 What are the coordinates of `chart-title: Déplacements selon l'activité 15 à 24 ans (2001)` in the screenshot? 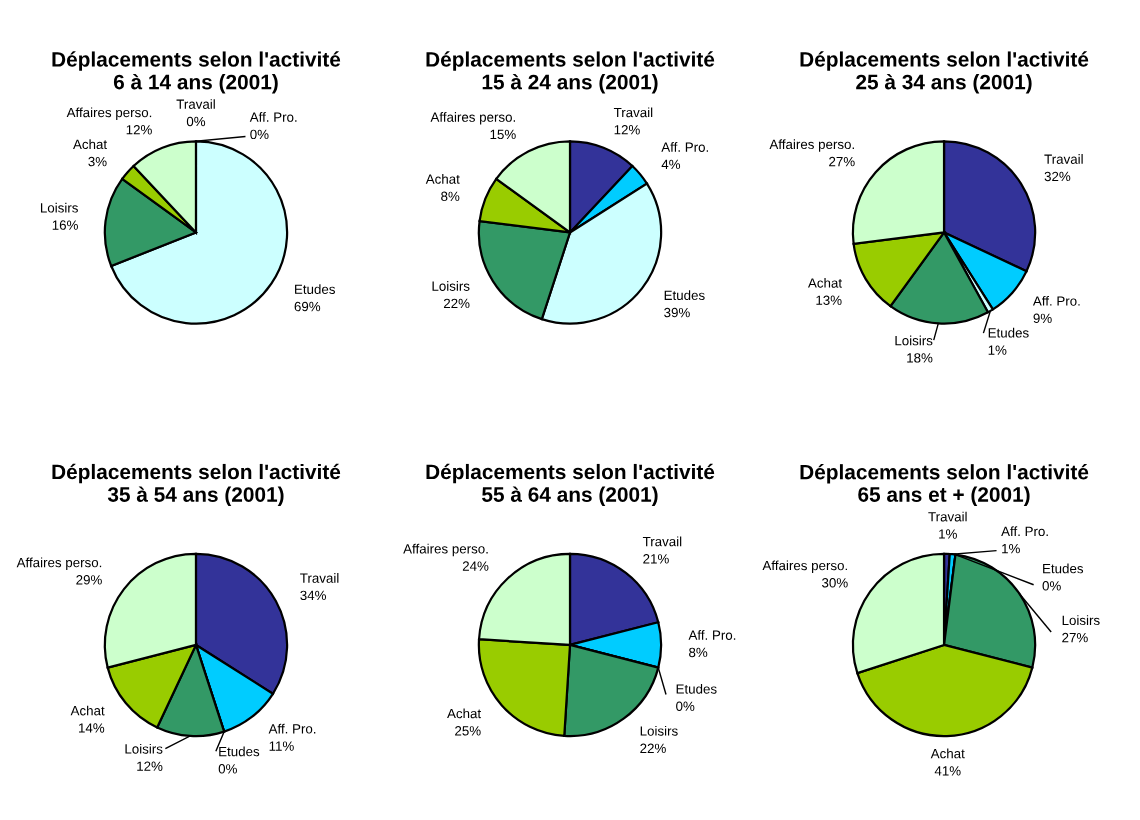 It's located at (570, 72).